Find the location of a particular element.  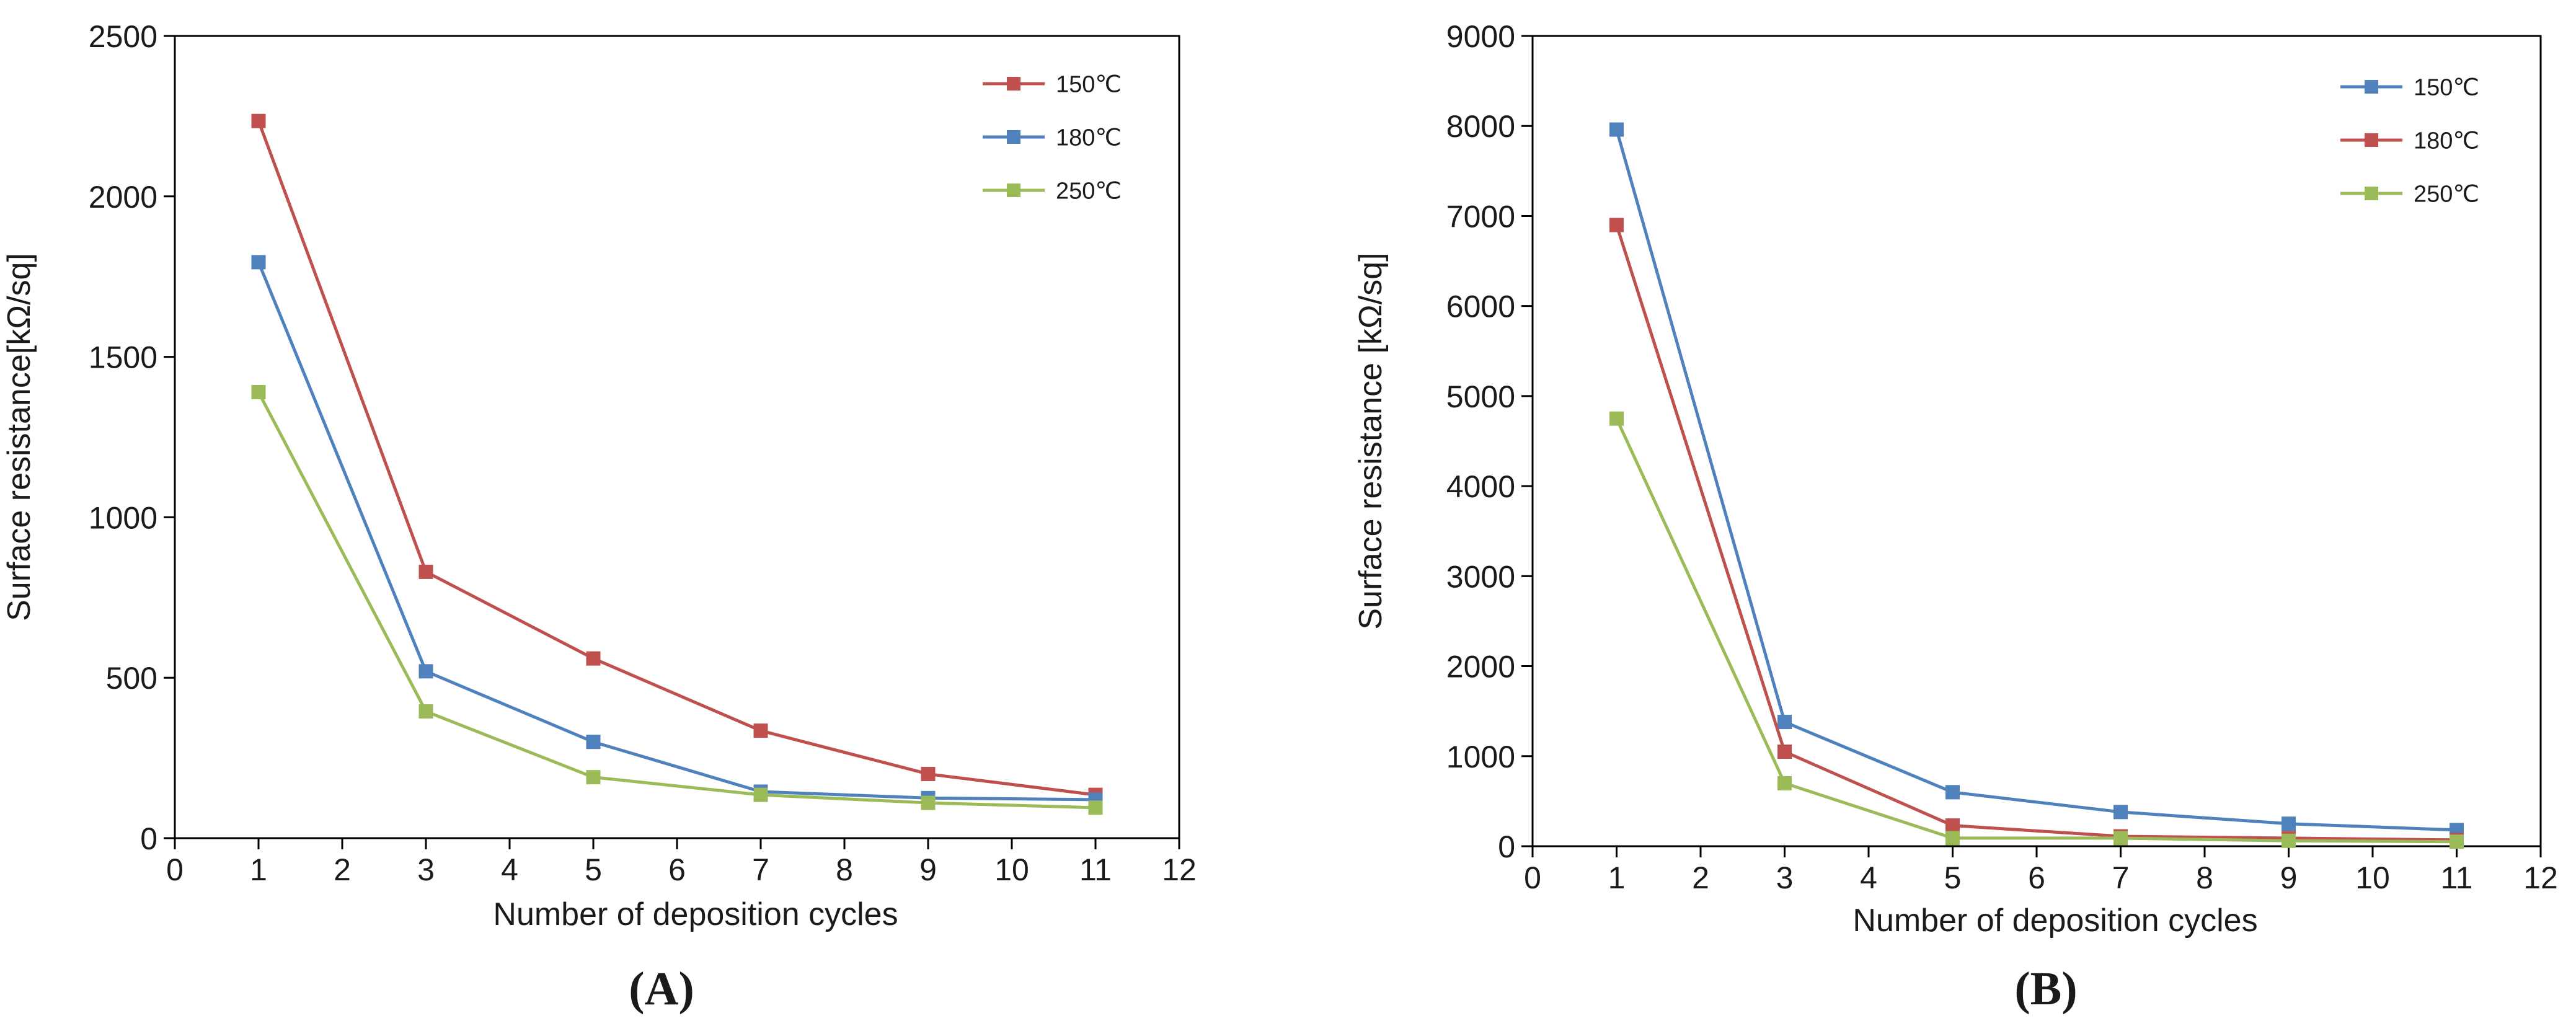

panel-label: (A) is located at coordinates (661, 989).